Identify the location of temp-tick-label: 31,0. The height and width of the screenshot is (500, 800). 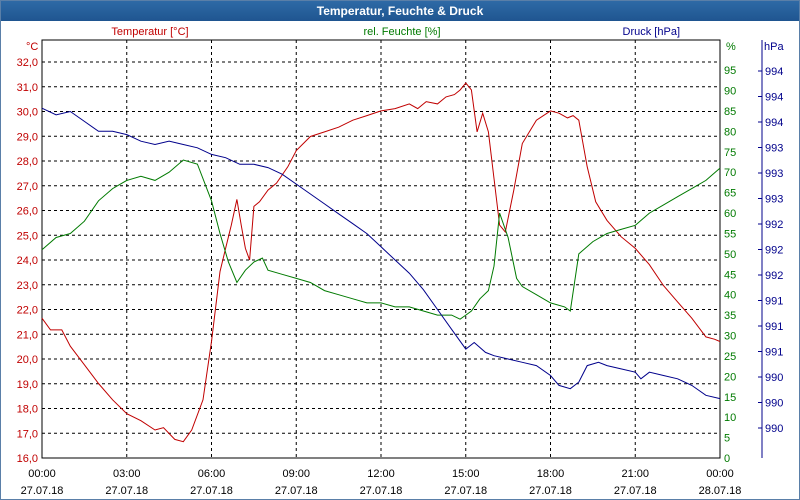
(27, 88).